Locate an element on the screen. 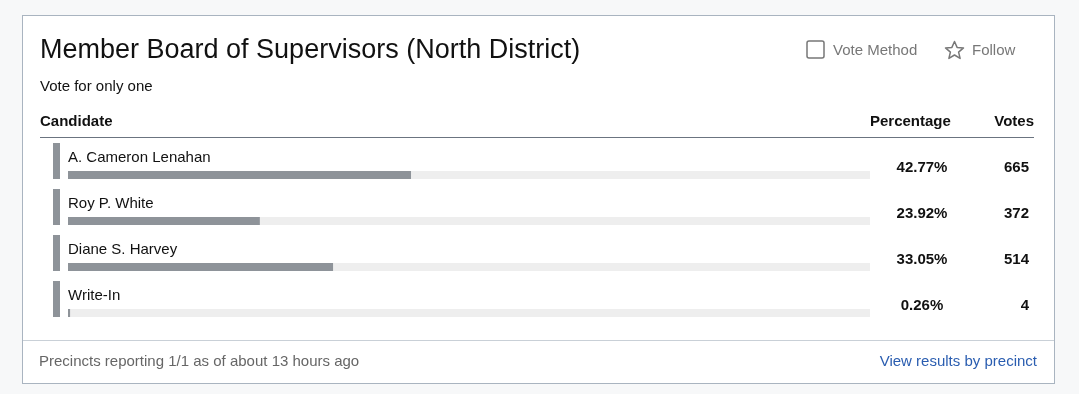 This screenshot has width=1079, height=394. text: View results by precinct is located at coordinates (958, 360).